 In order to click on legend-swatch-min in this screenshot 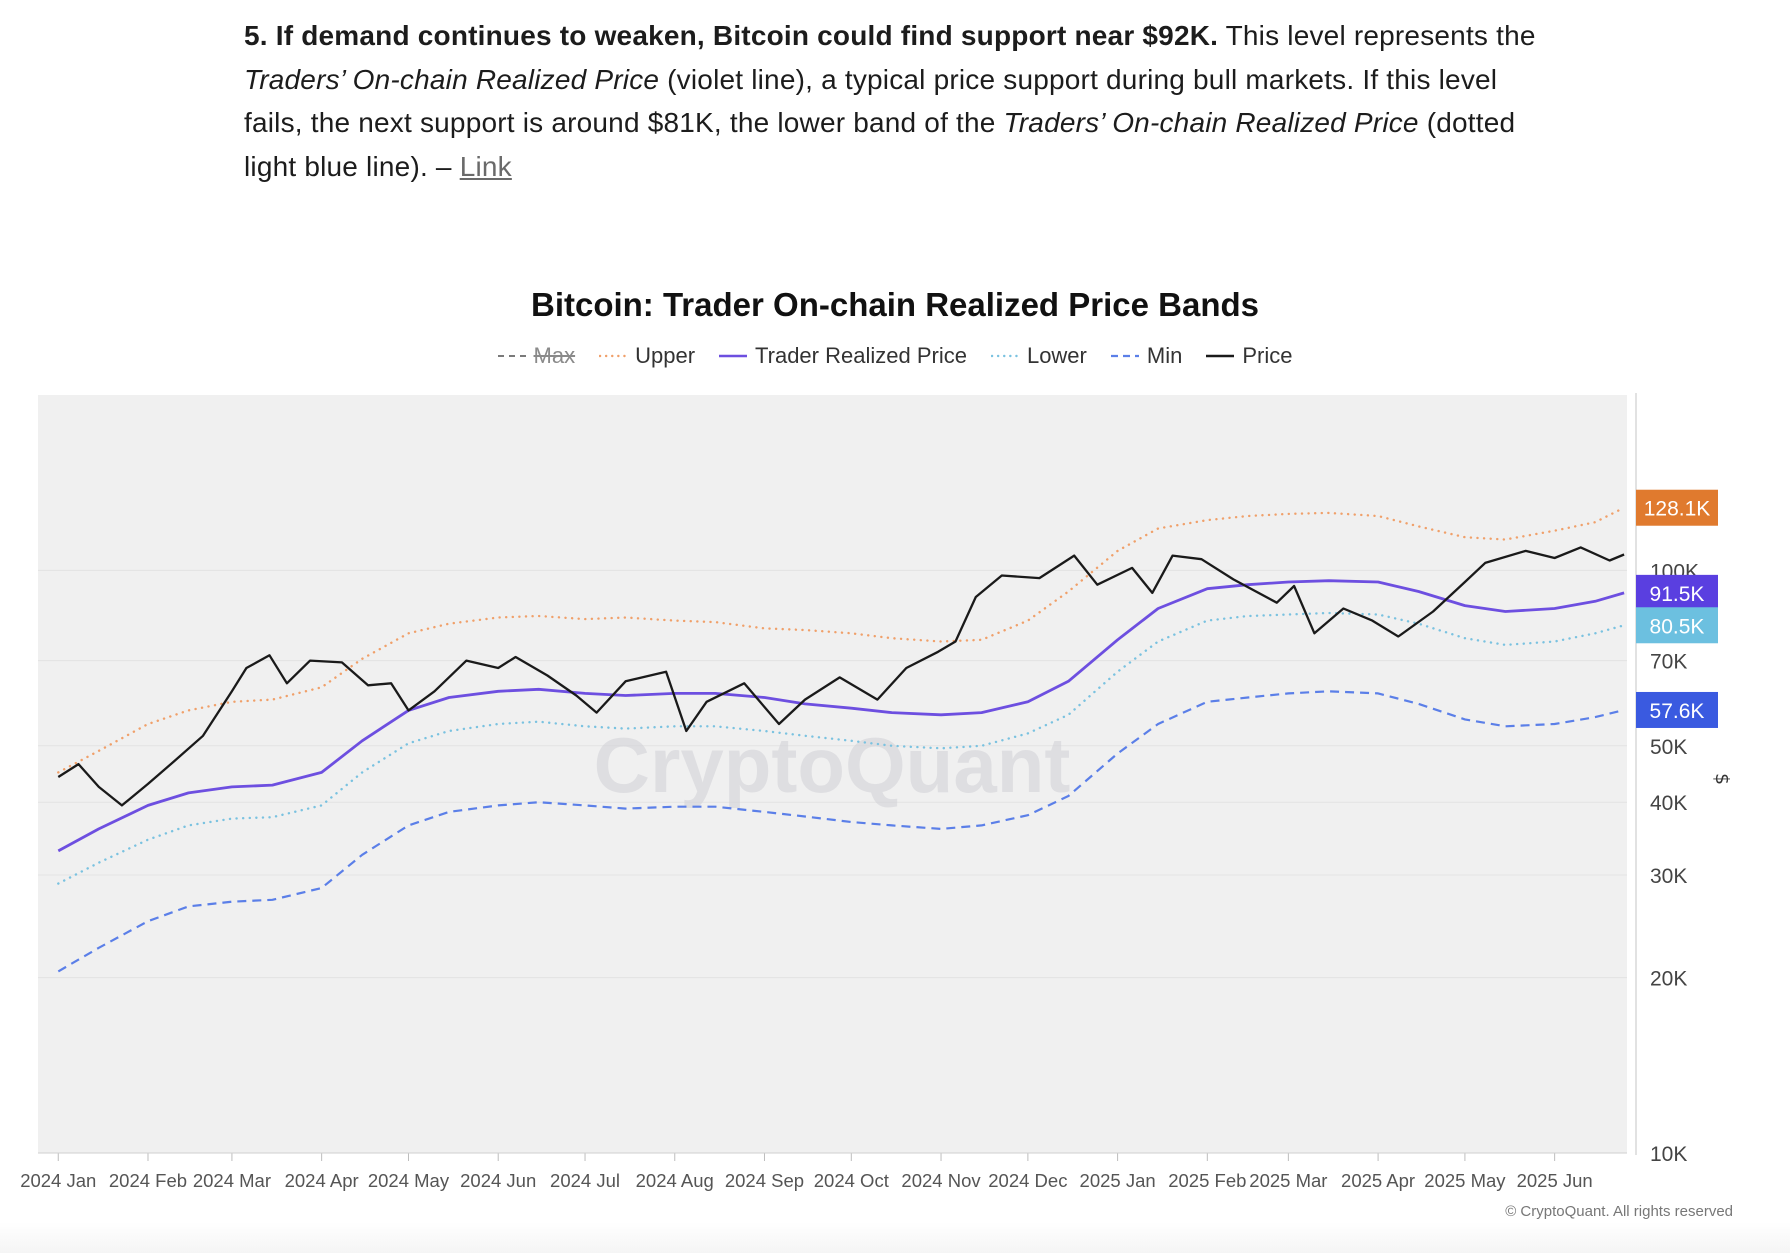, I will do `click(1124, 356)`.